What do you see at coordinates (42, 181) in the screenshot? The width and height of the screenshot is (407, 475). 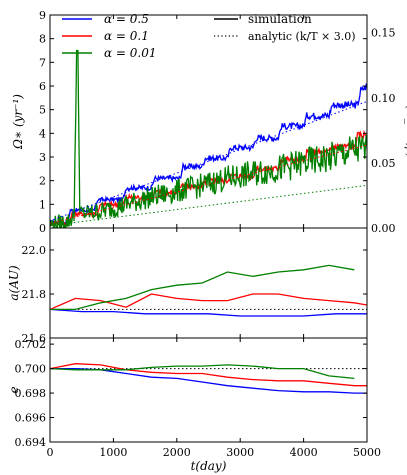 I see `y-tick-label: 2` at bounding box center [42, 181].